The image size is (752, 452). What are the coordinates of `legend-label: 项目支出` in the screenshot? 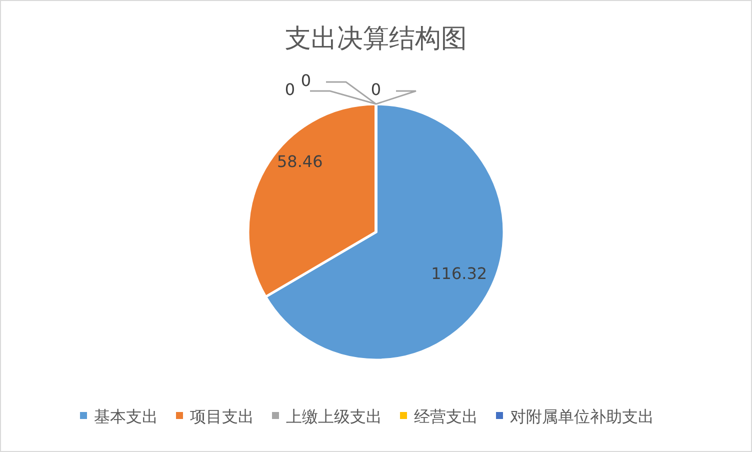 It's located at (222, 416).